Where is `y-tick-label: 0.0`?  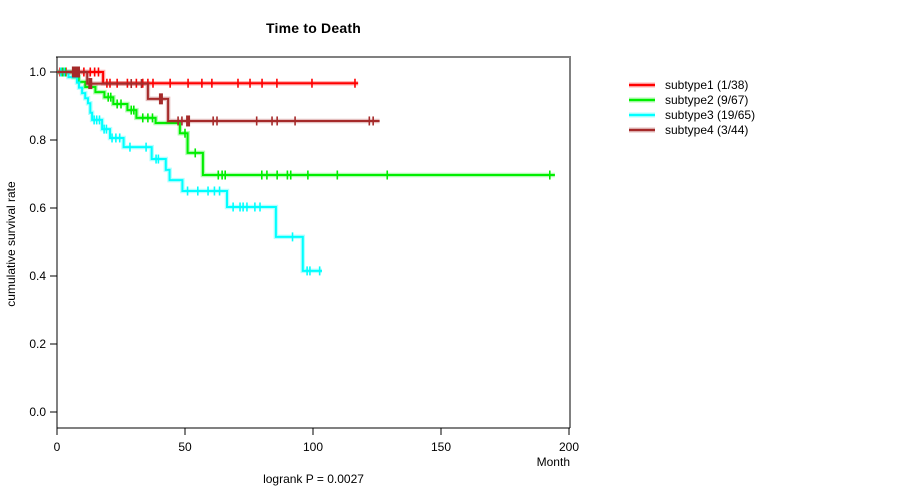
y-tick-label: 0.0 is located at coordinates (37, 412).